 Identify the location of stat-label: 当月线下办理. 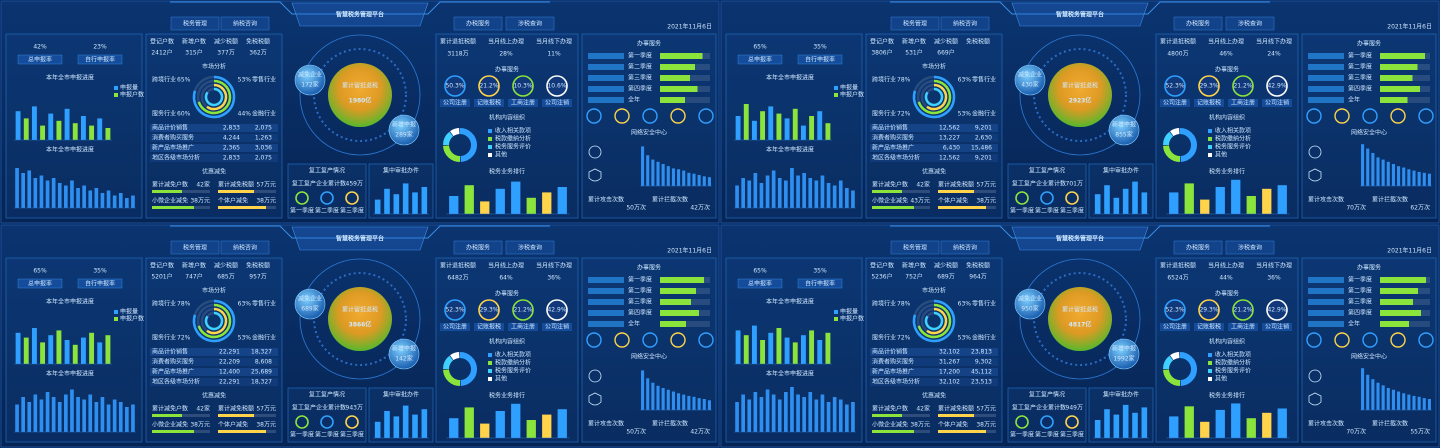
(1274, 266).